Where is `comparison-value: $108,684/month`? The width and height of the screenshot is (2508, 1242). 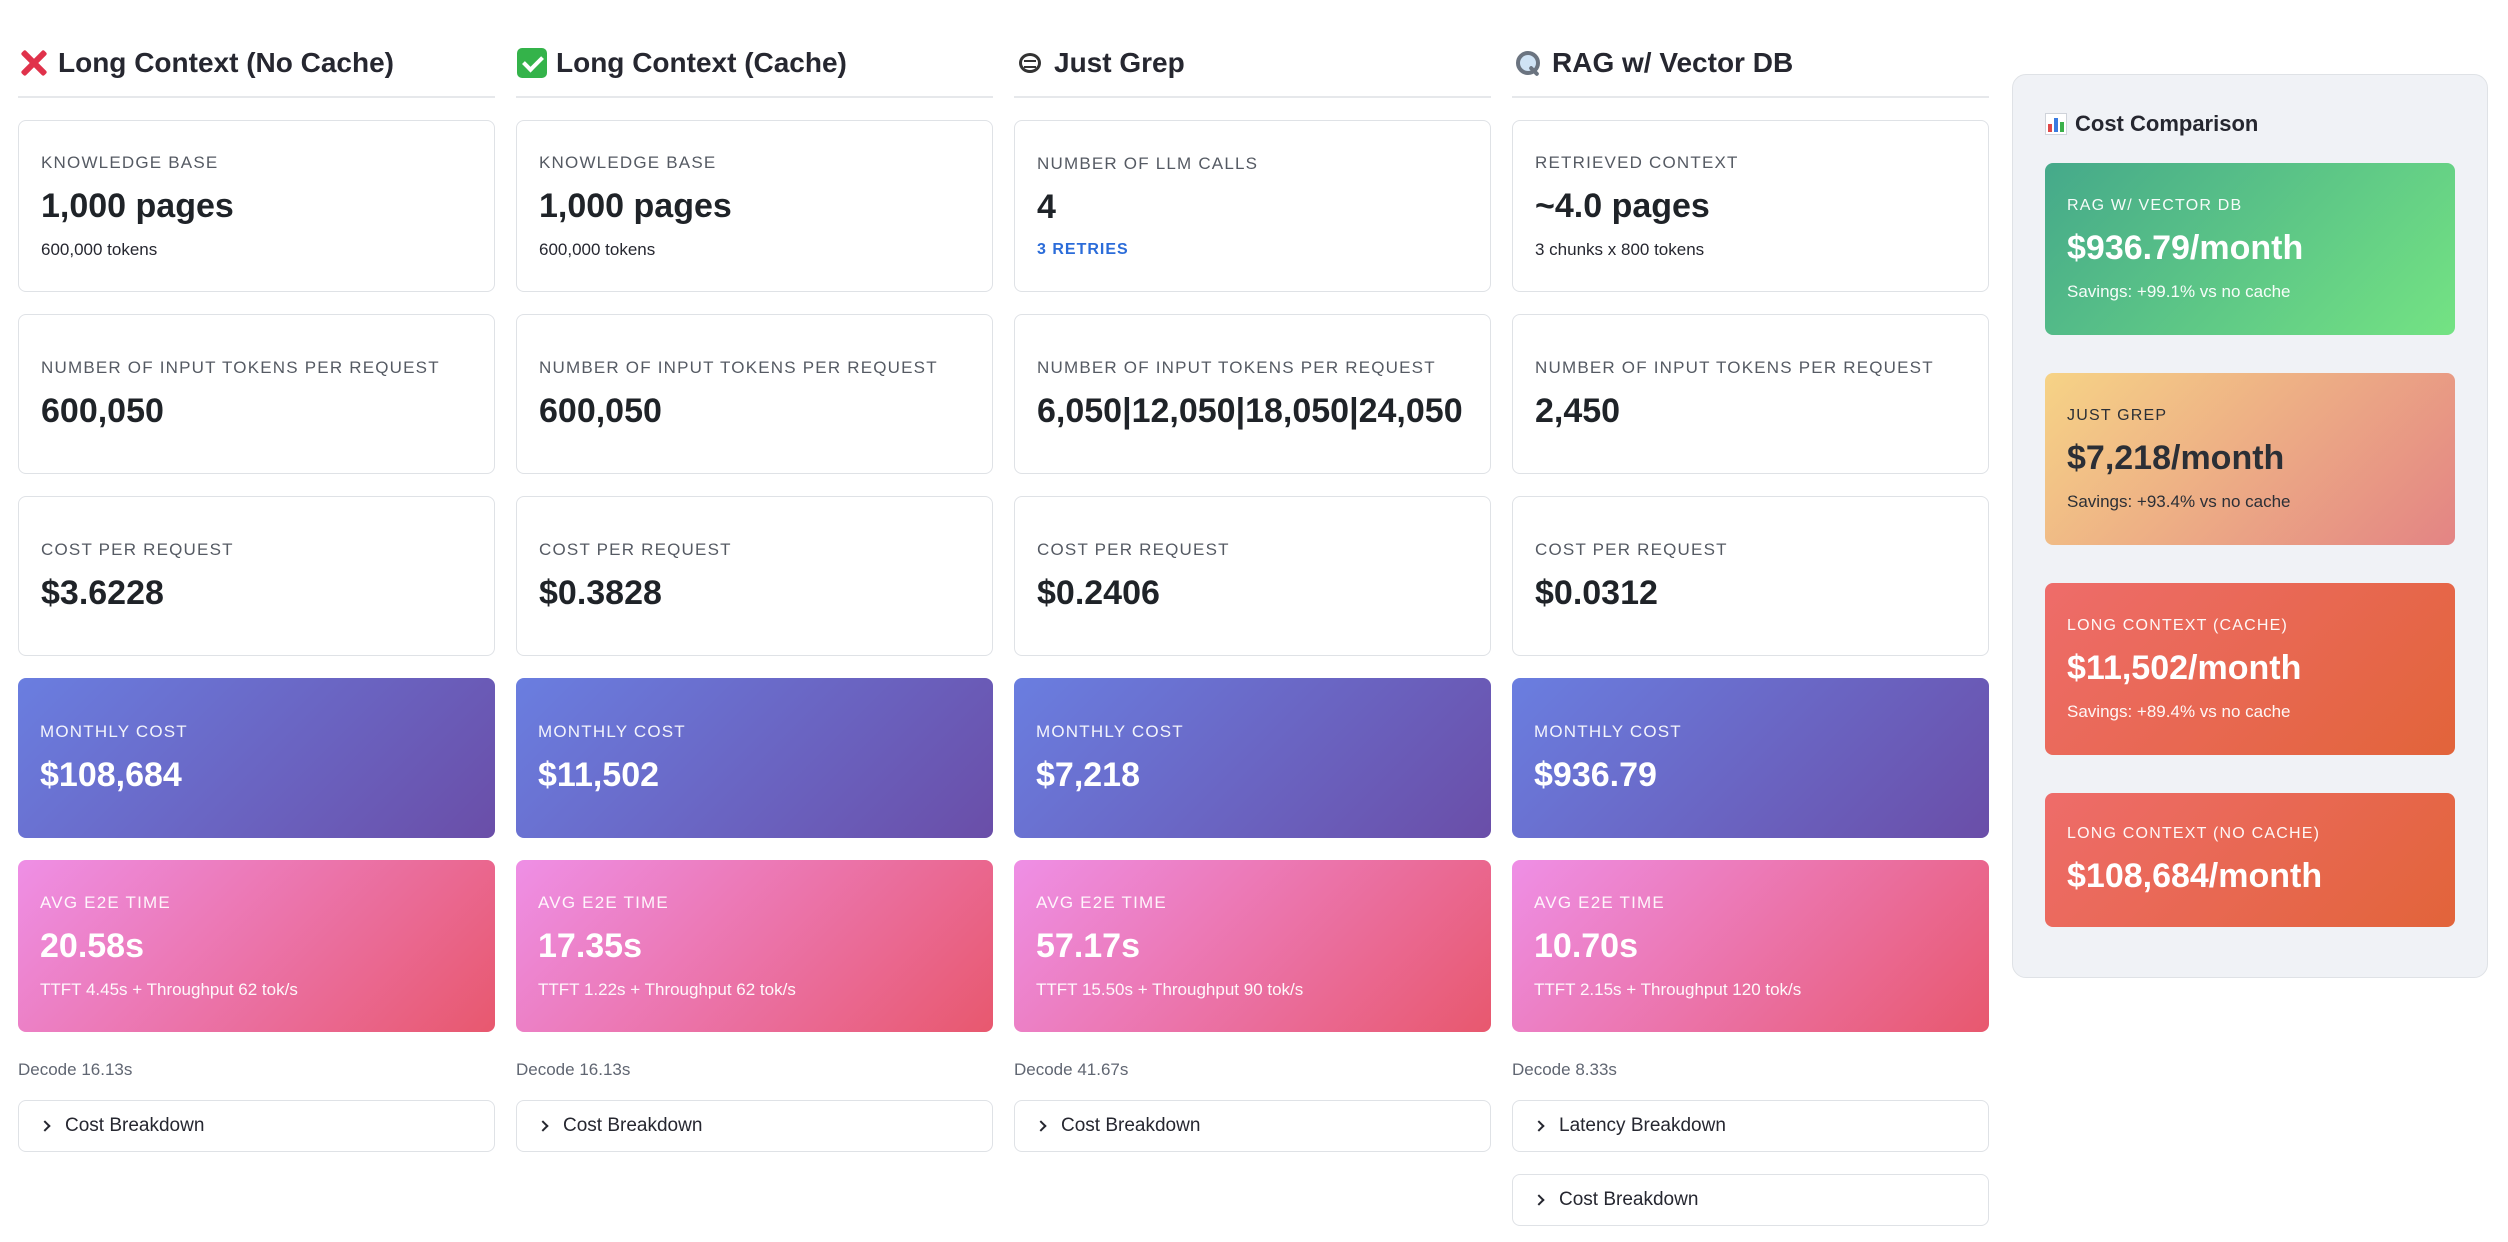
comparison-value: $108,684/month is located at coordinates (2195, 875).